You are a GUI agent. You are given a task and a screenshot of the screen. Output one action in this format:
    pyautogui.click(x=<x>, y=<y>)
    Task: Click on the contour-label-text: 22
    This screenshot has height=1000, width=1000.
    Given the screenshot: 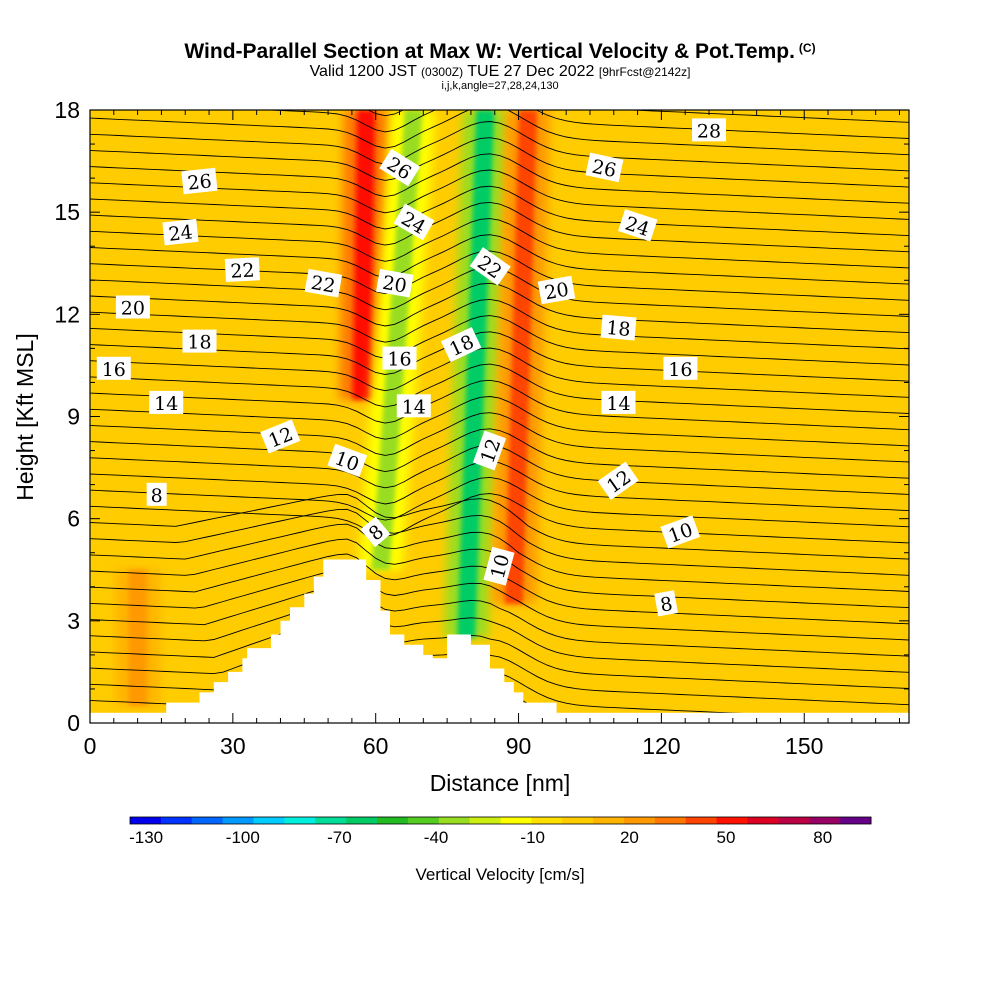 What is the action you would take?
    pyautogui.click(x=323, y=285)
    